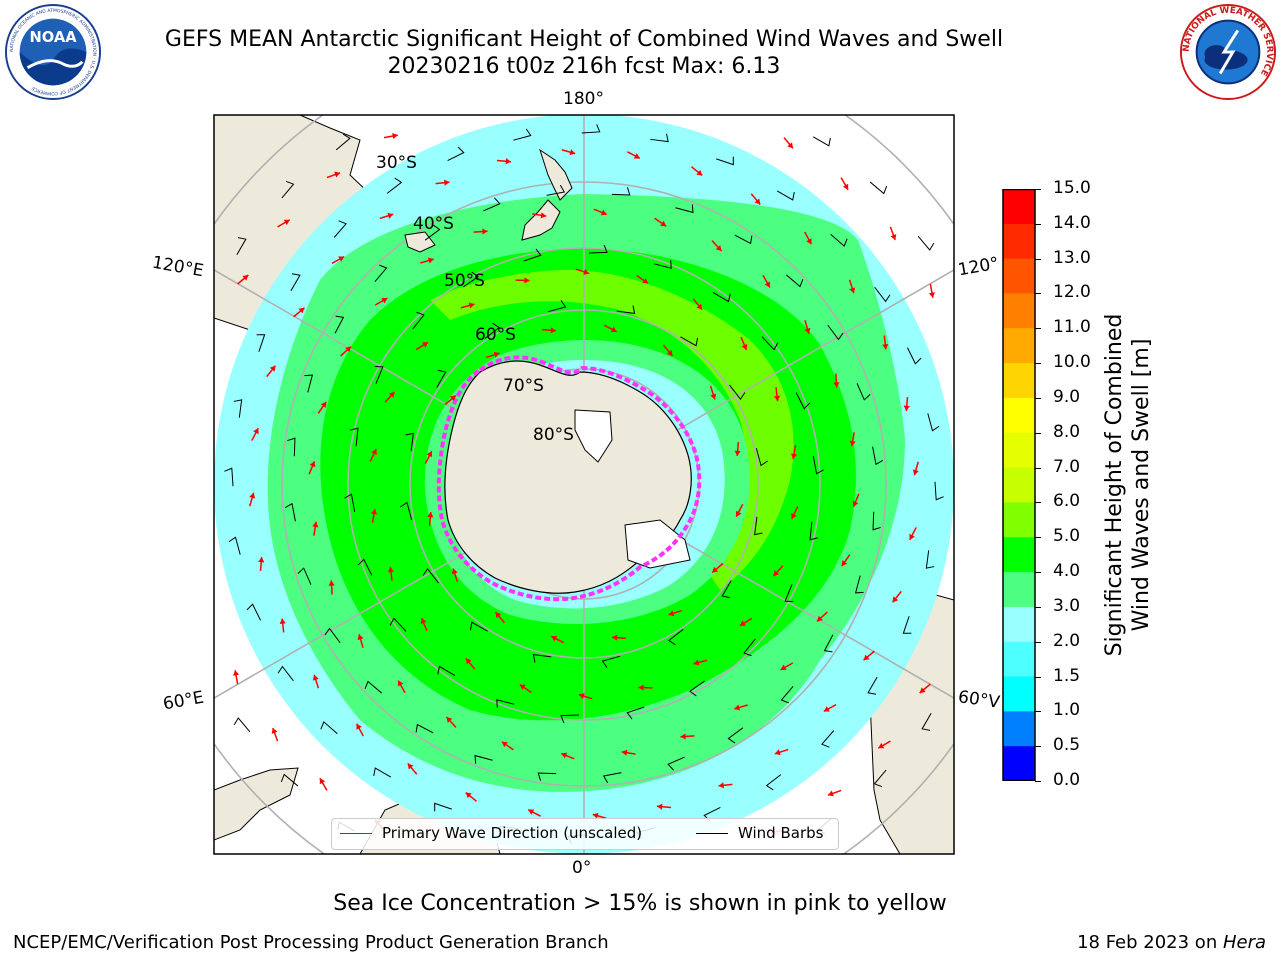 The image size is (1280, 960). I want to click on legend-label-barb: Wind Barbs, so click(781, 833).